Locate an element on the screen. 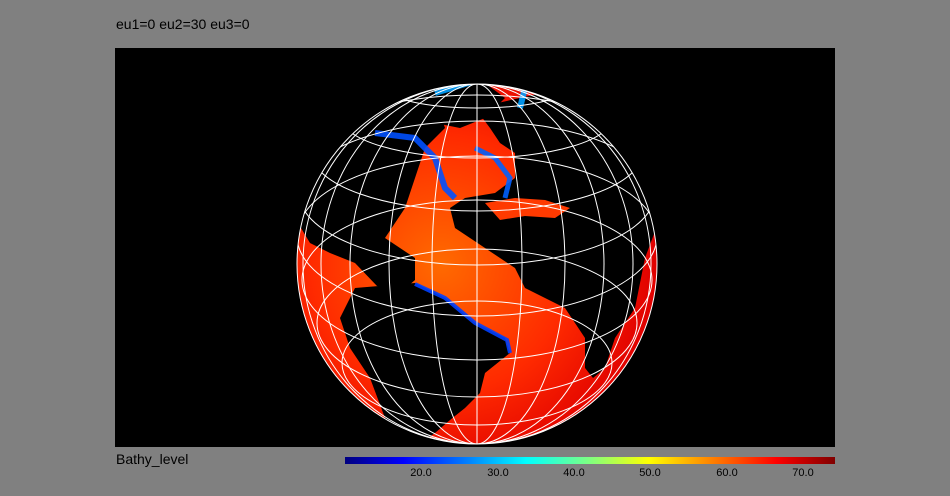 The image size is (950, 496). colorbar-tick: 60.0 is located at coordinates (727, 473).